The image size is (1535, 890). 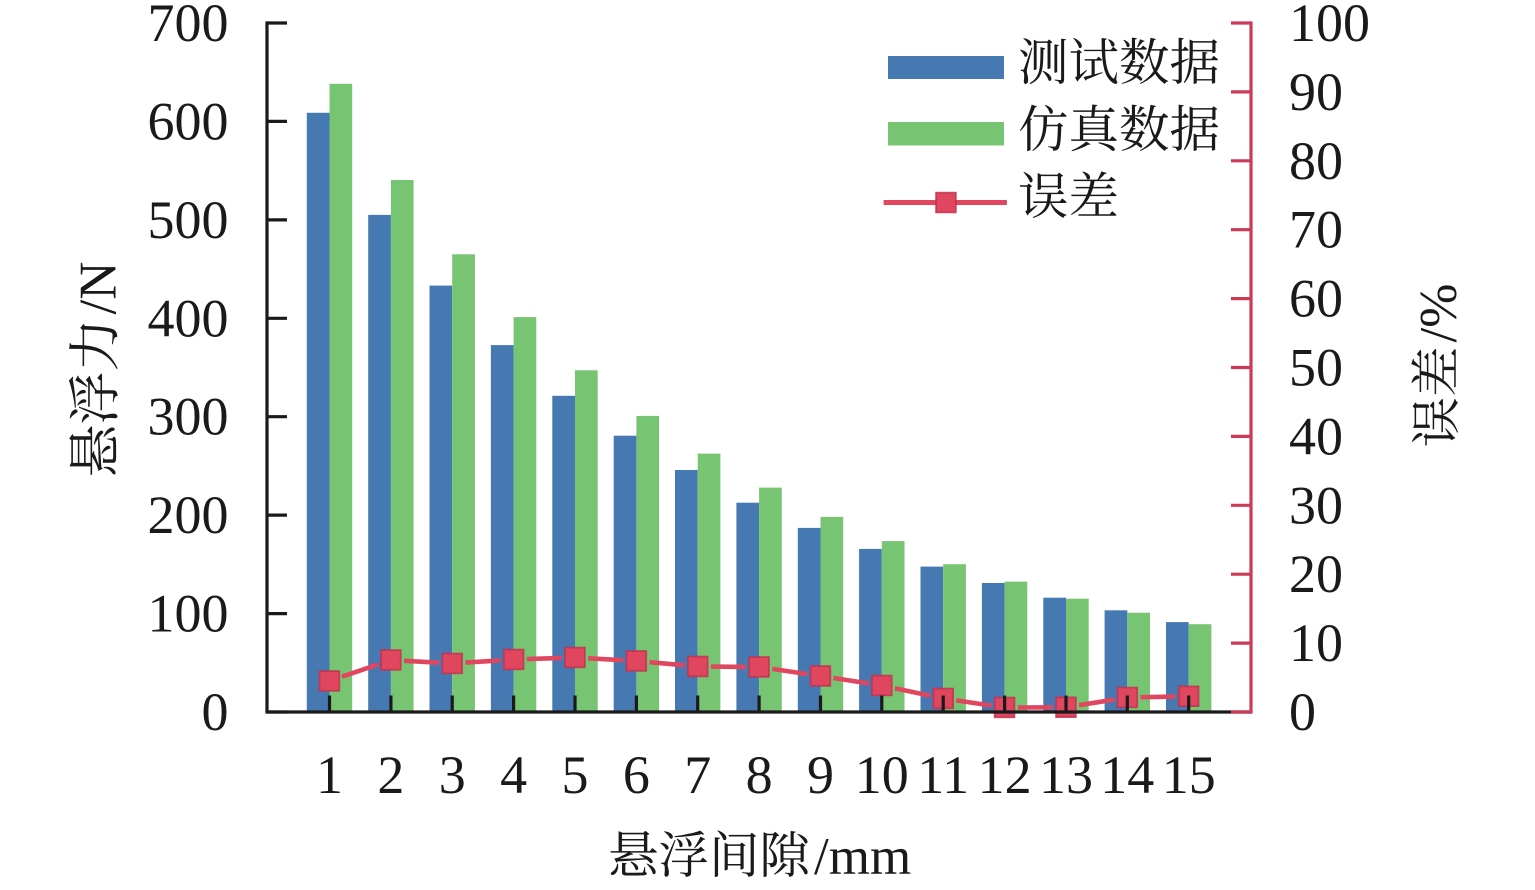 I want to click on svg-text: 2, so click(x=390, y=775).